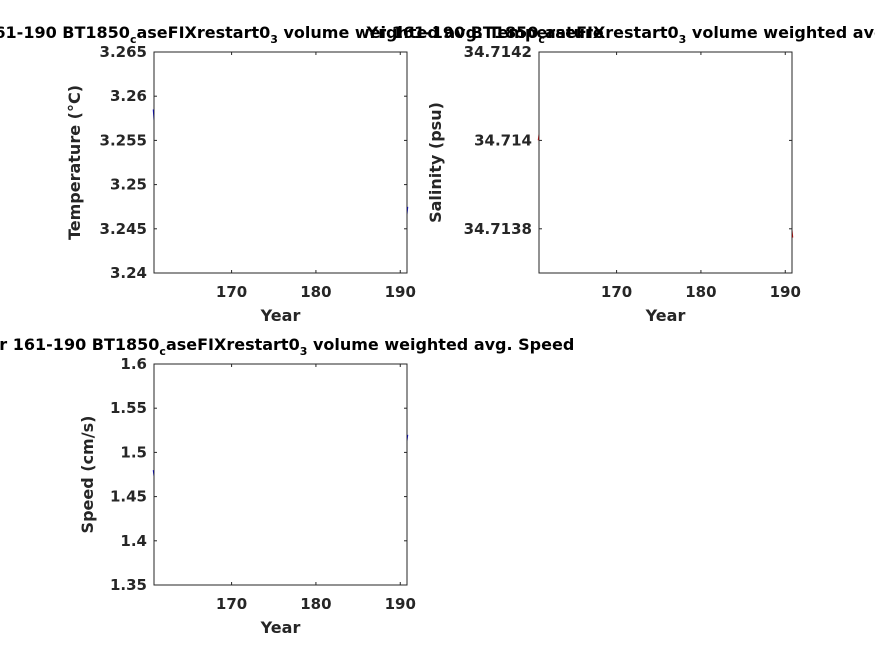 Image resolution: width=875 pixels, height=656 pixels. I want to click on temp-x-tick-label: 190, so click(400, 292).